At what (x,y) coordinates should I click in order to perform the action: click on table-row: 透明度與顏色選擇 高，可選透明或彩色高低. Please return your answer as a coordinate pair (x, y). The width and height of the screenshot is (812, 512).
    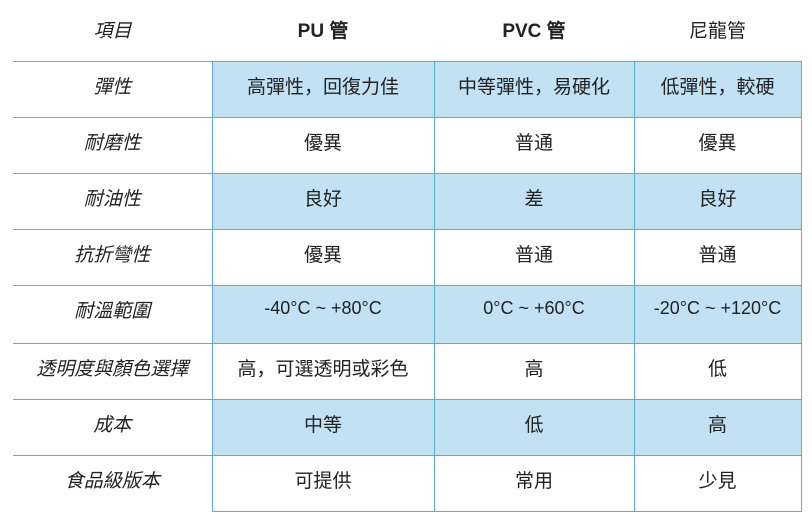
    Looking at the image, I should click on (407, 371).